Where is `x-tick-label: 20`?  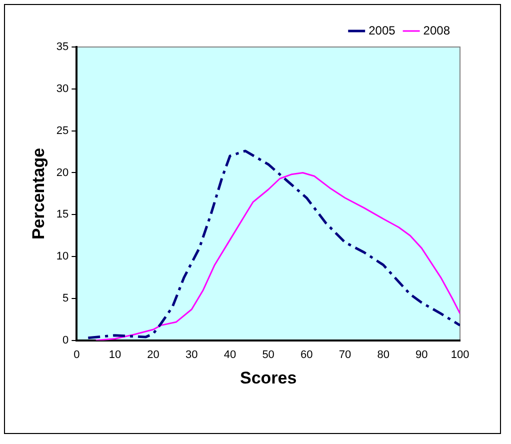
x-tick-label: 20 is located at coordinates (153, 355).